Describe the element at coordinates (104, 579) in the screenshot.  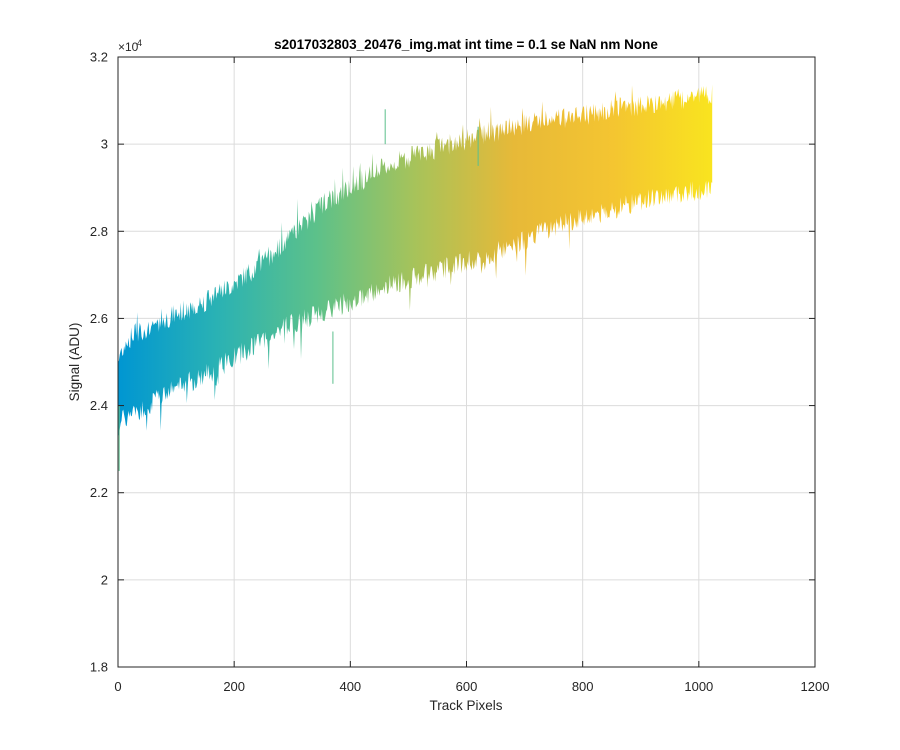
I see `y-tick-label: 2` at that location.